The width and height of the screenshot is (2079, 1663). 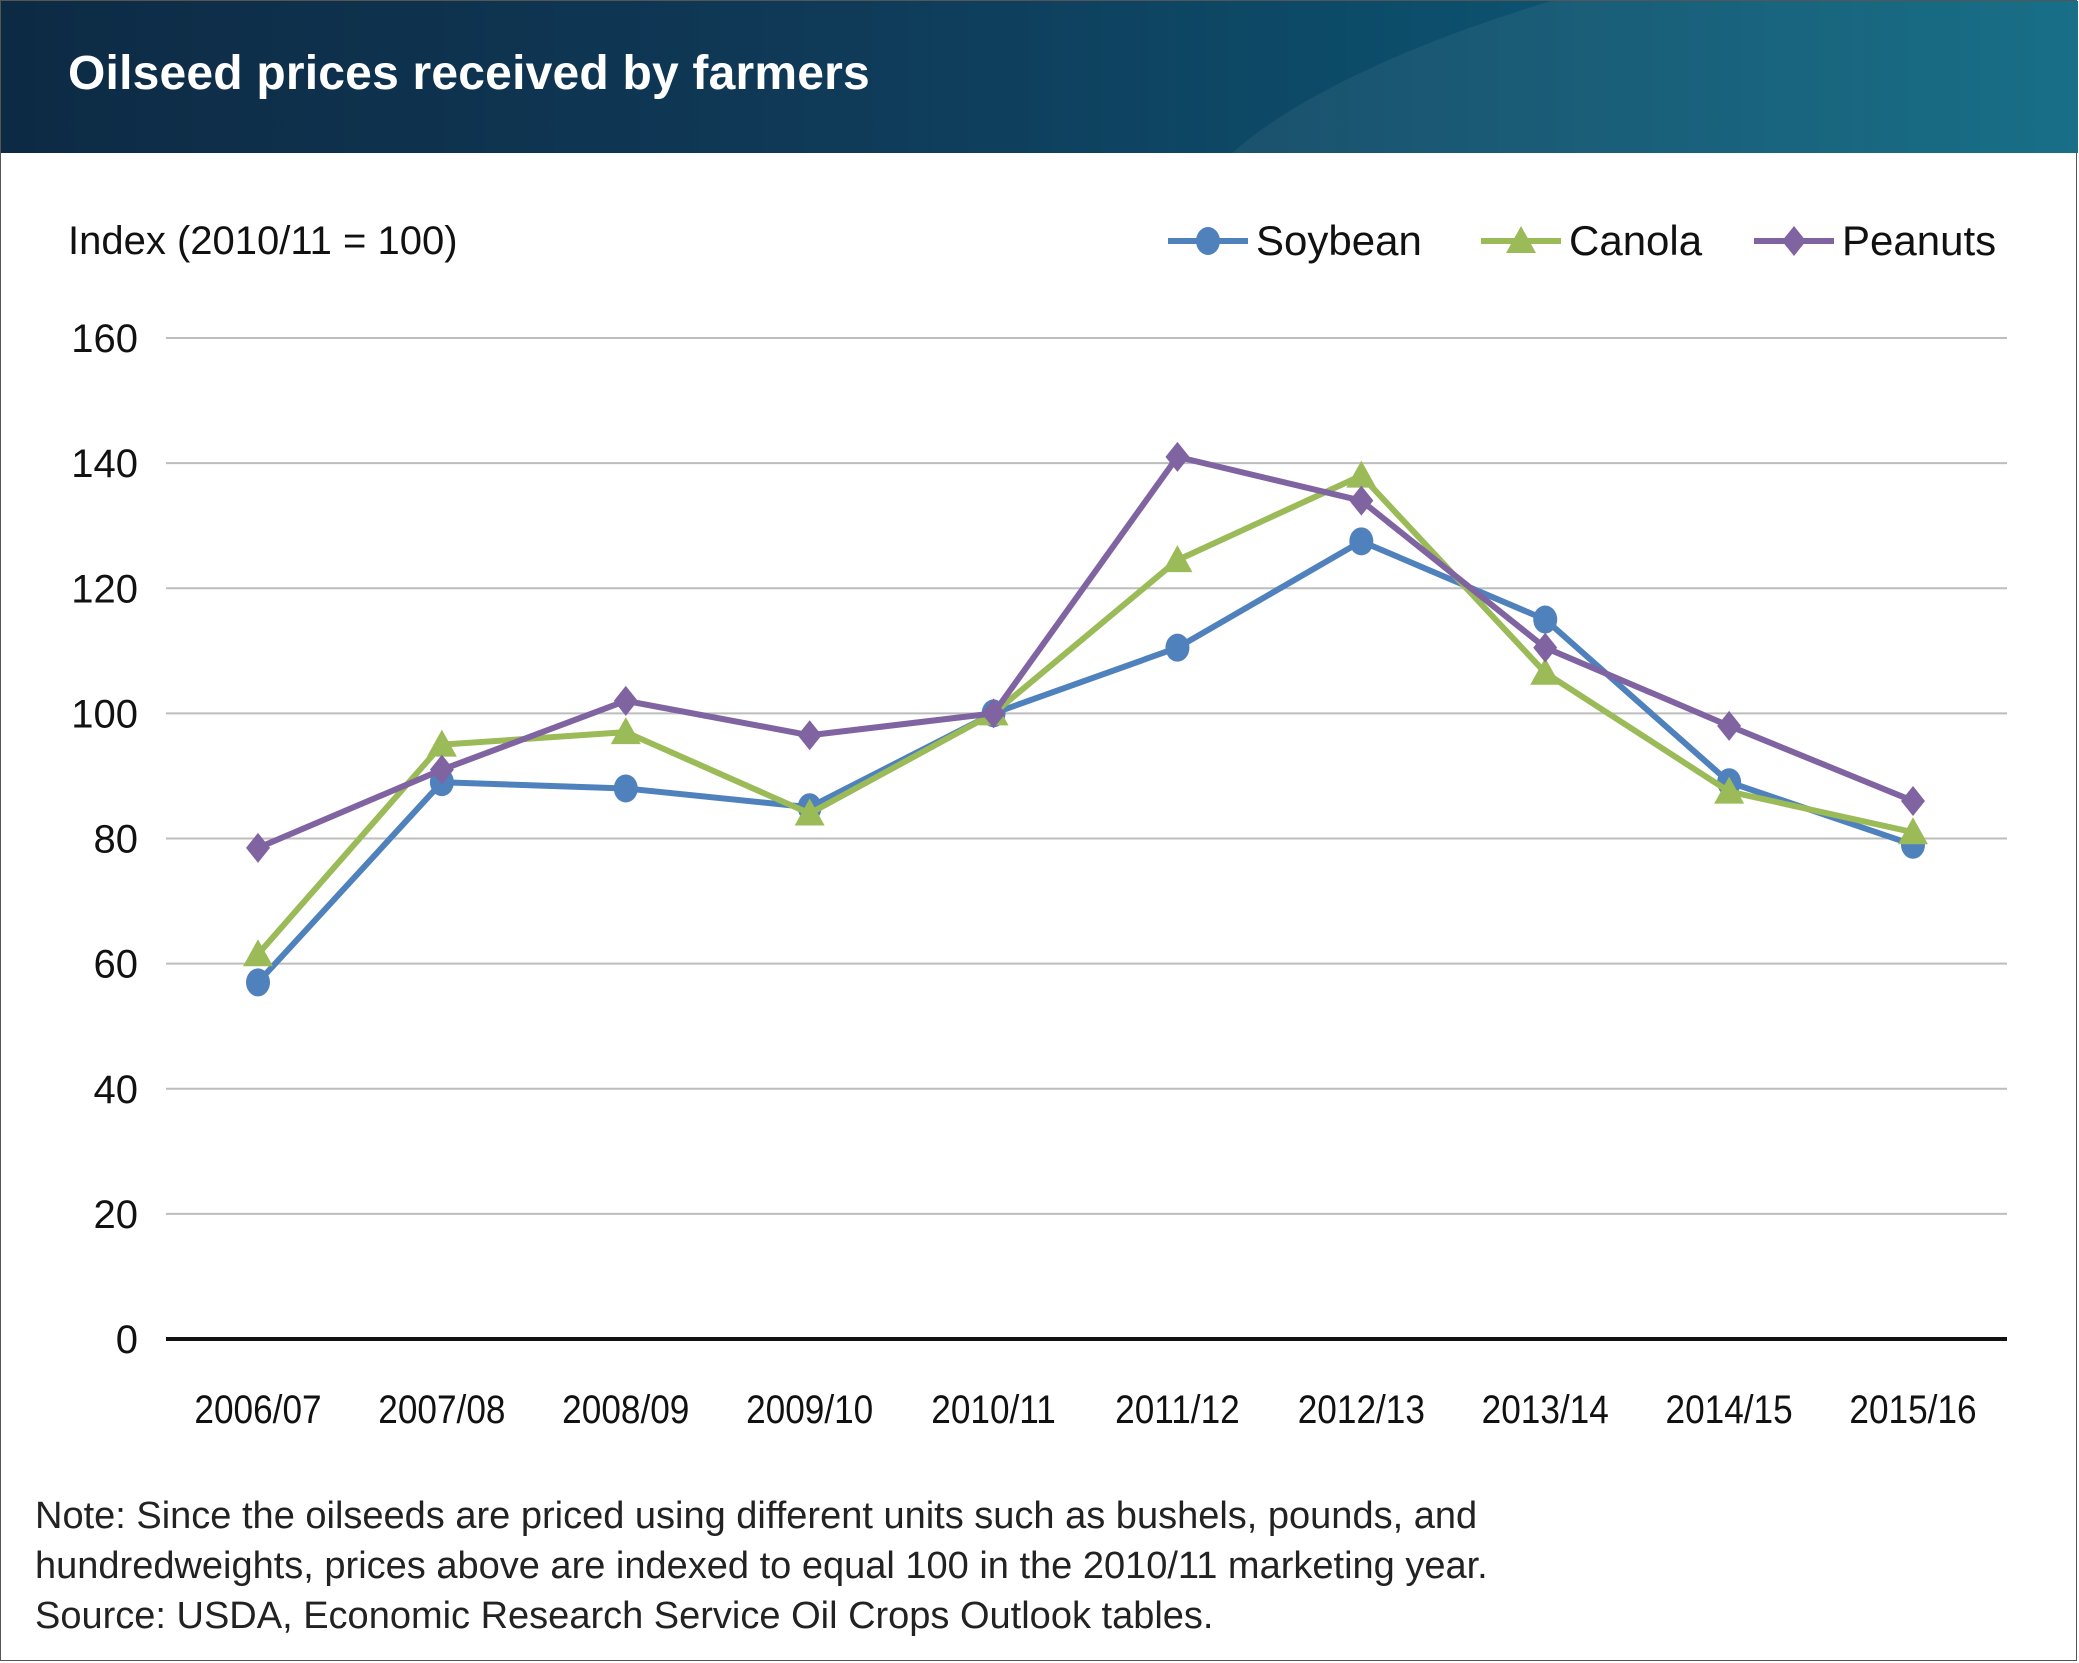 I want to click on y-tick-label: 140, so click(x=104, y=464).